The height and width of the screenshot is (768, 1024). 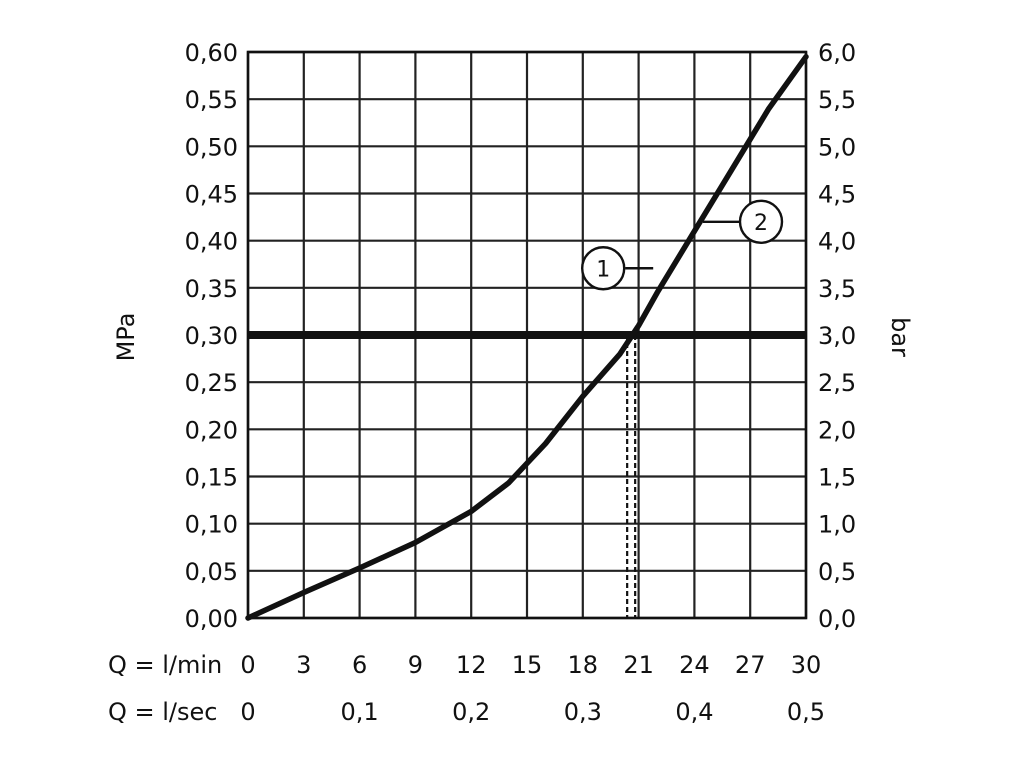 What do you see at coordinates (682, 245) in the screenshot?
I see `callout-markers: 12` at bounding box center [682, 245].